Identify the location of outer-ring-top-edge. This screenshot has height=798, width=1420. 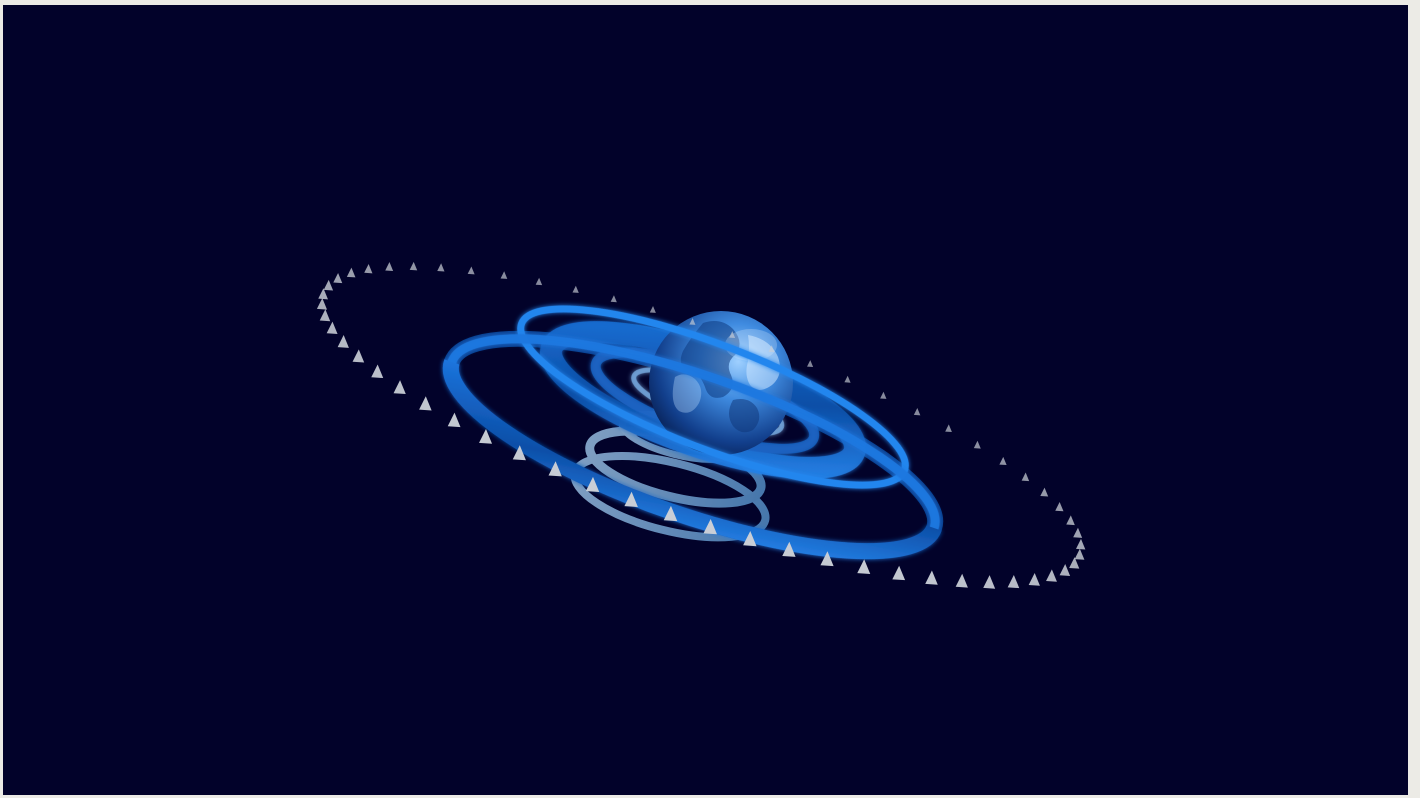
(693, 432).